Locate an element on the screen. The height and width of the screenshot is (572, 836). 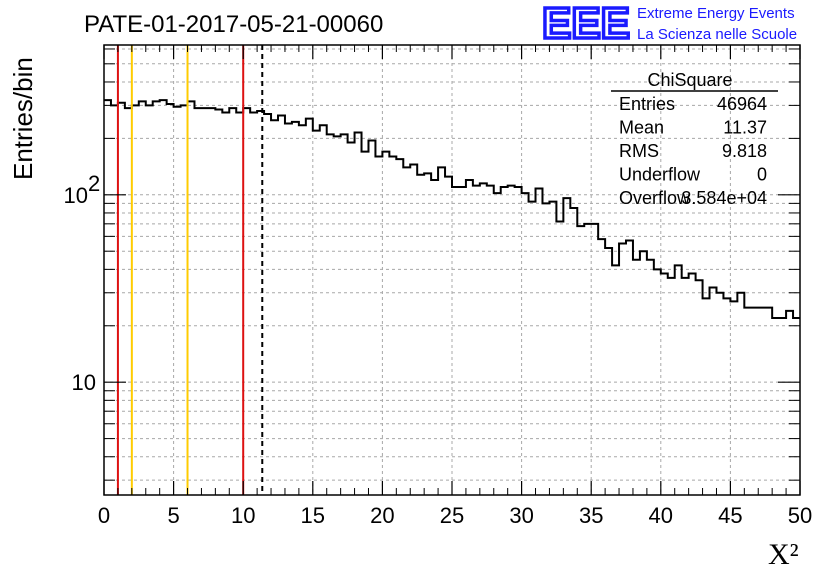
stats-row-value: 3.584e+04 is located at coordinates (724, 198).